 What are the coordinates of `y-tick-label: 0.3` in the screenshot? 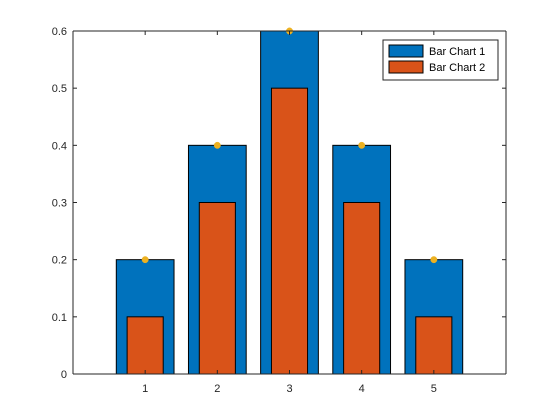 It's located at (59, 204).